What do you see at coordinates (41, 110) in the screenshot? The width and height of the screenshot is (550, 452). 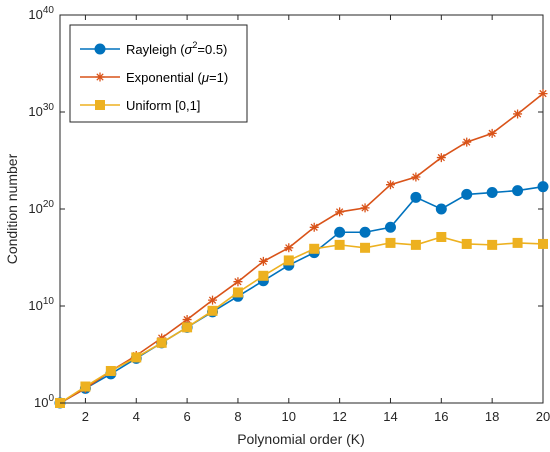 I see `y-tick-label: 1030` at bounding box center [41, 110].